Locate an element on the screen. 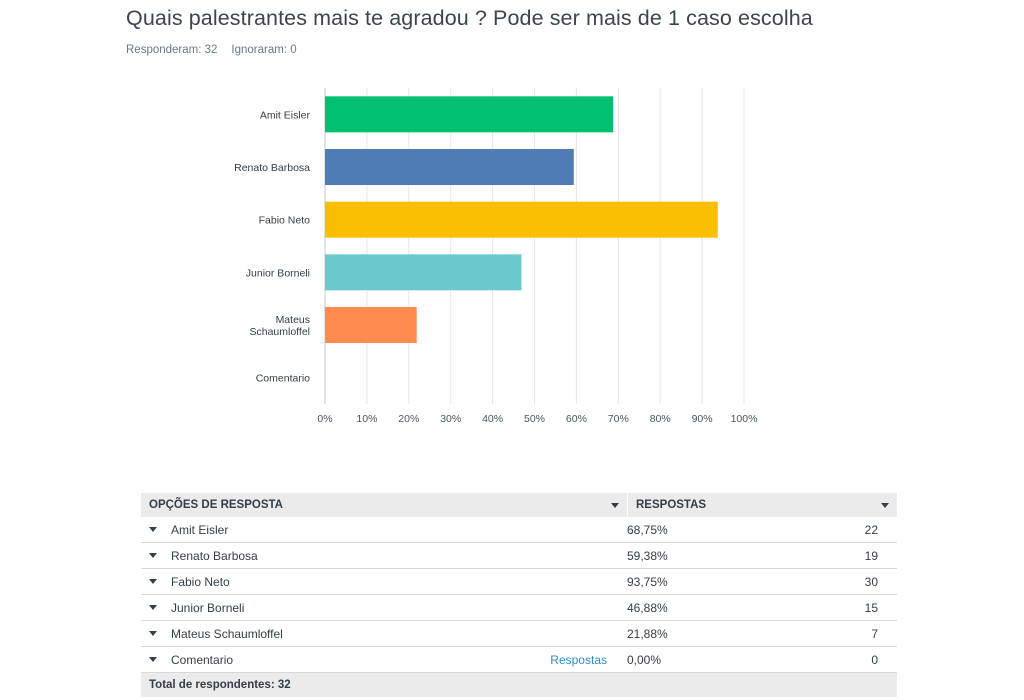  row-percent: 46,88% is located at coordinates (647, 607).